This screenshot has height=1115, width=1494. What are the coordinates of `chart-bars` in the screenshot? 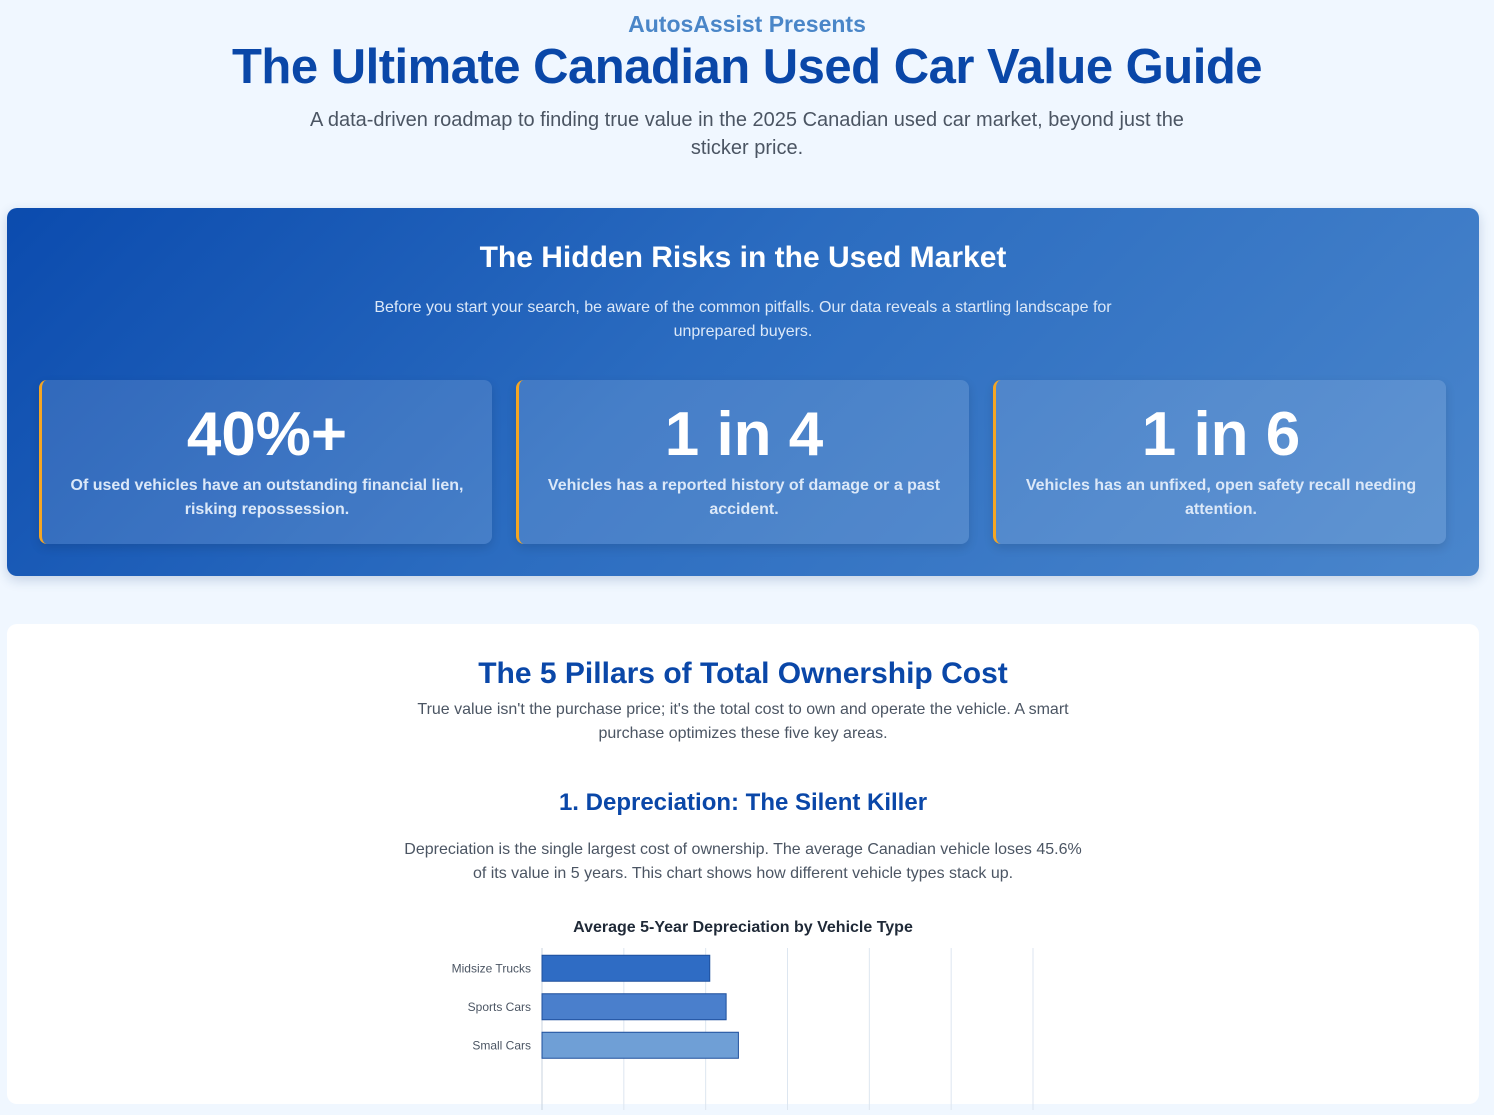 It's located at (640, 1006).